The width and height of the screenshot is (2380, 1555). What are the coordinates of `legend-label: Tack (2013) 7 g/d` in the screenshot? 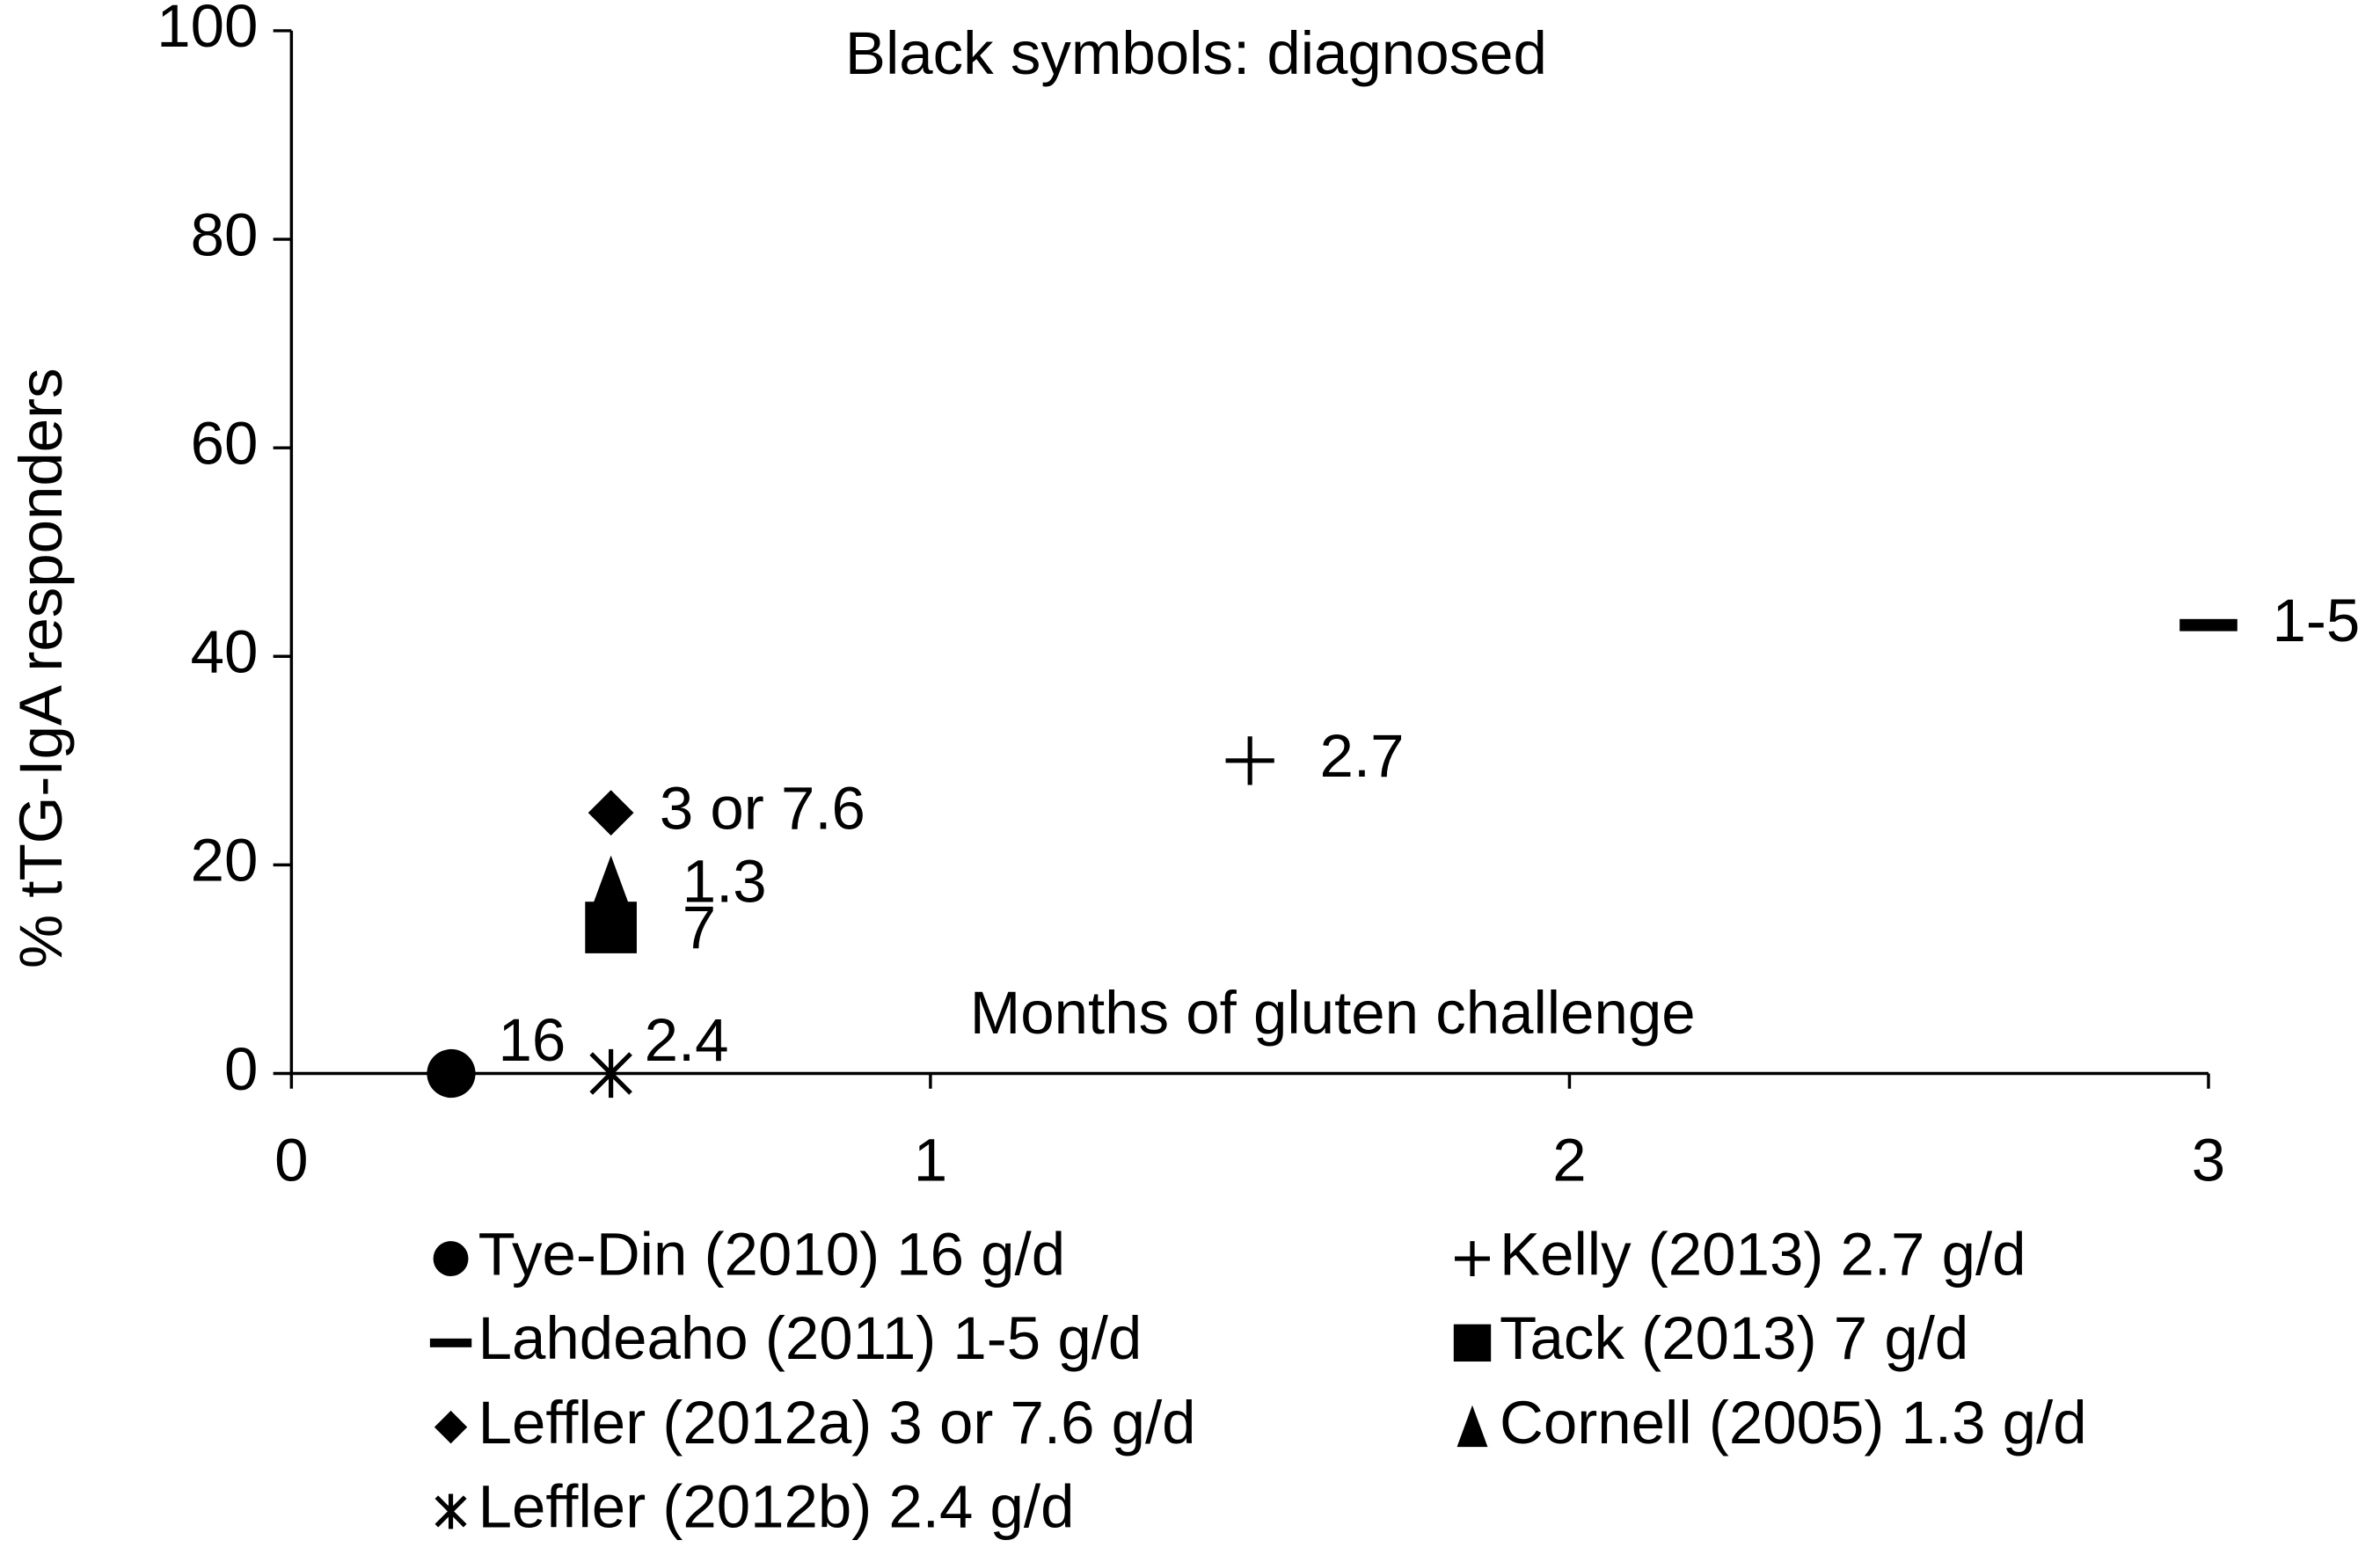 It's located at (1734, 1338).